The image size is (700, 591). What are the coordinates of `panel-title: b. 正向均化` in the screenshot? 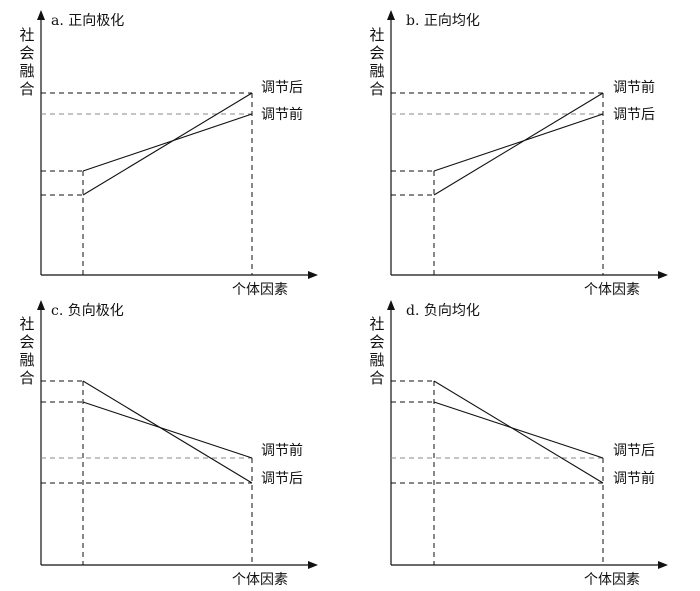 It's located at (443, 21).